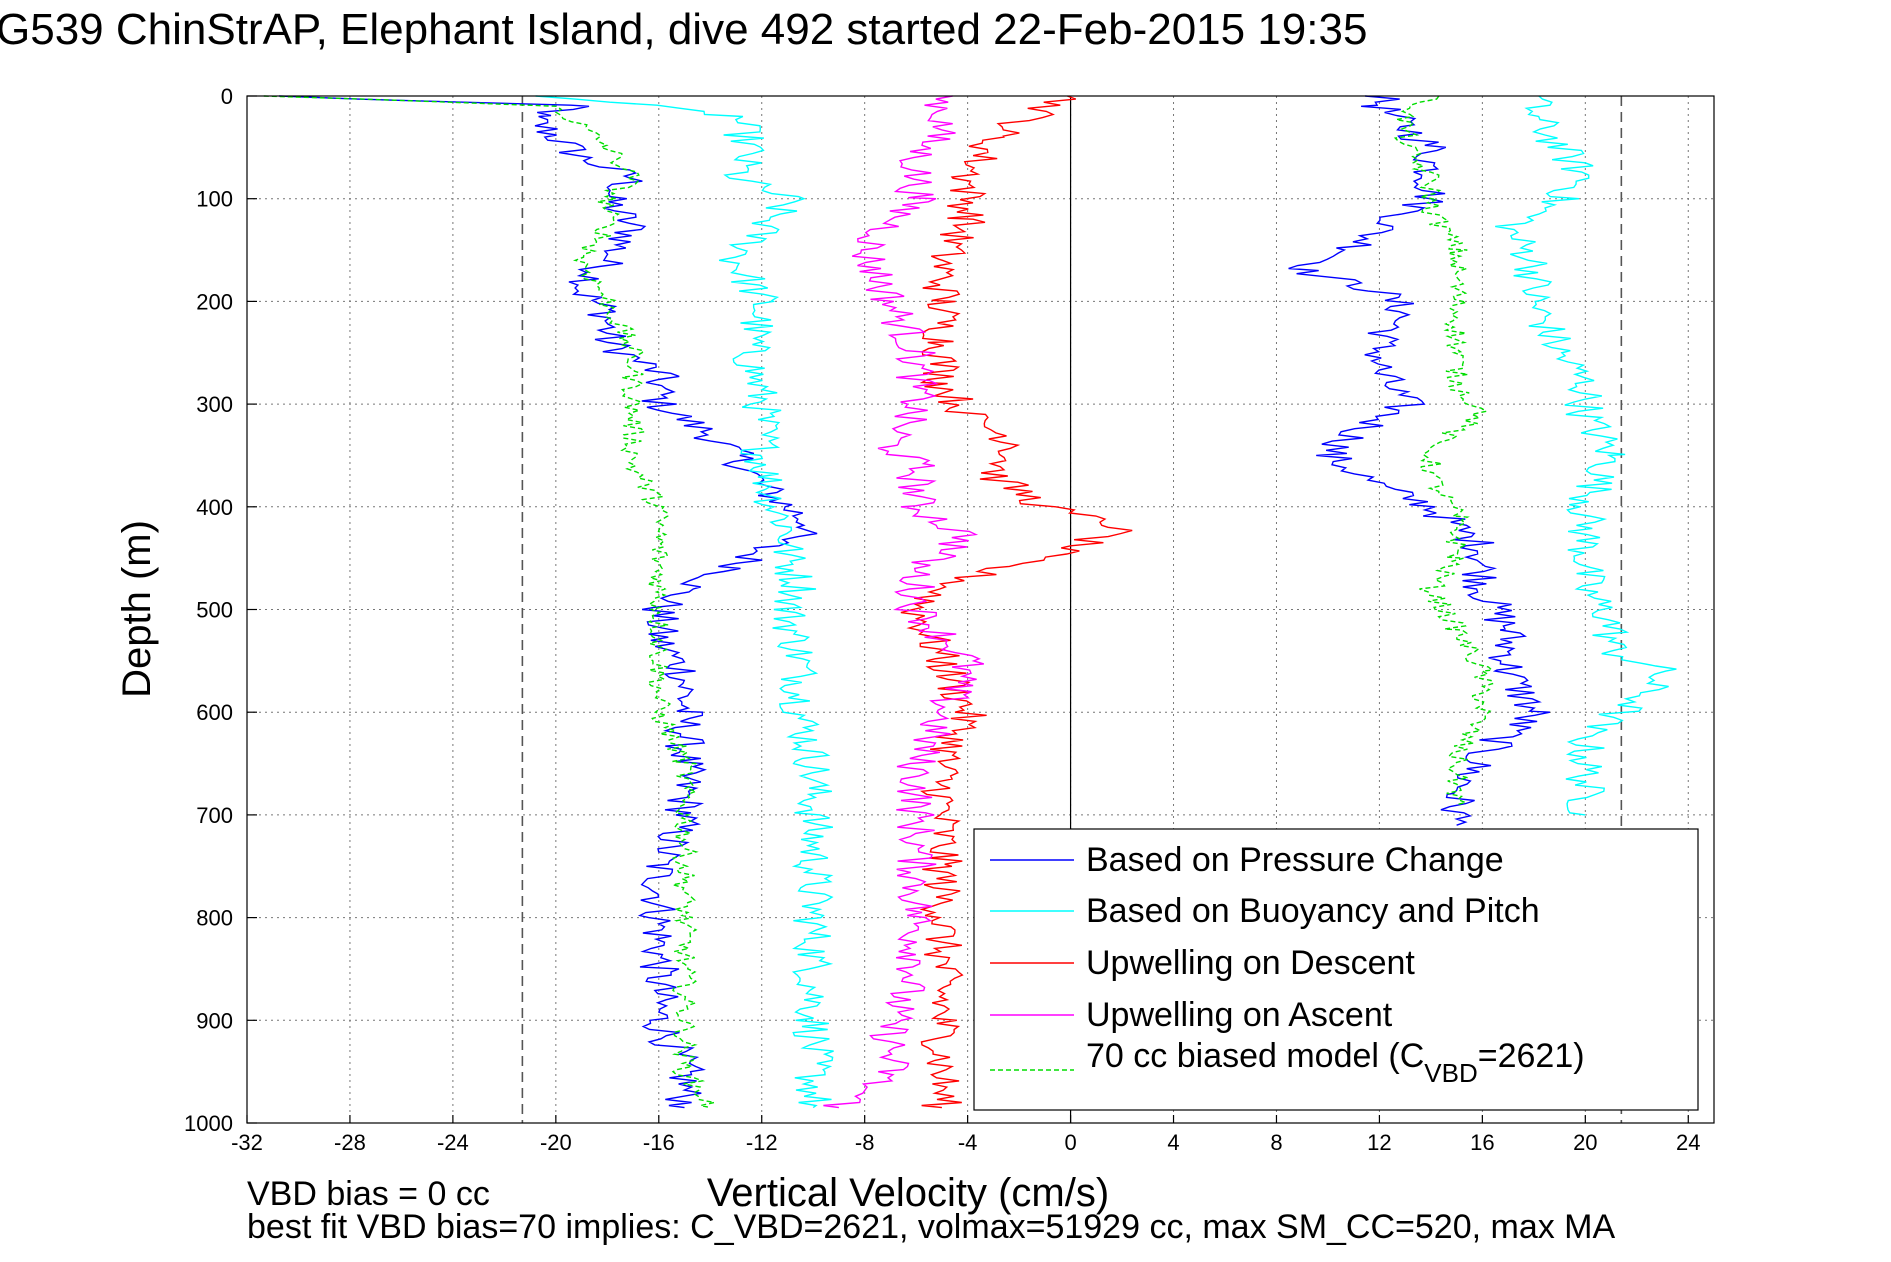  Describe the element at coordinates (1295, 860) in the screenshot. I see `legend-label: Based on Pressure Change` at that location.